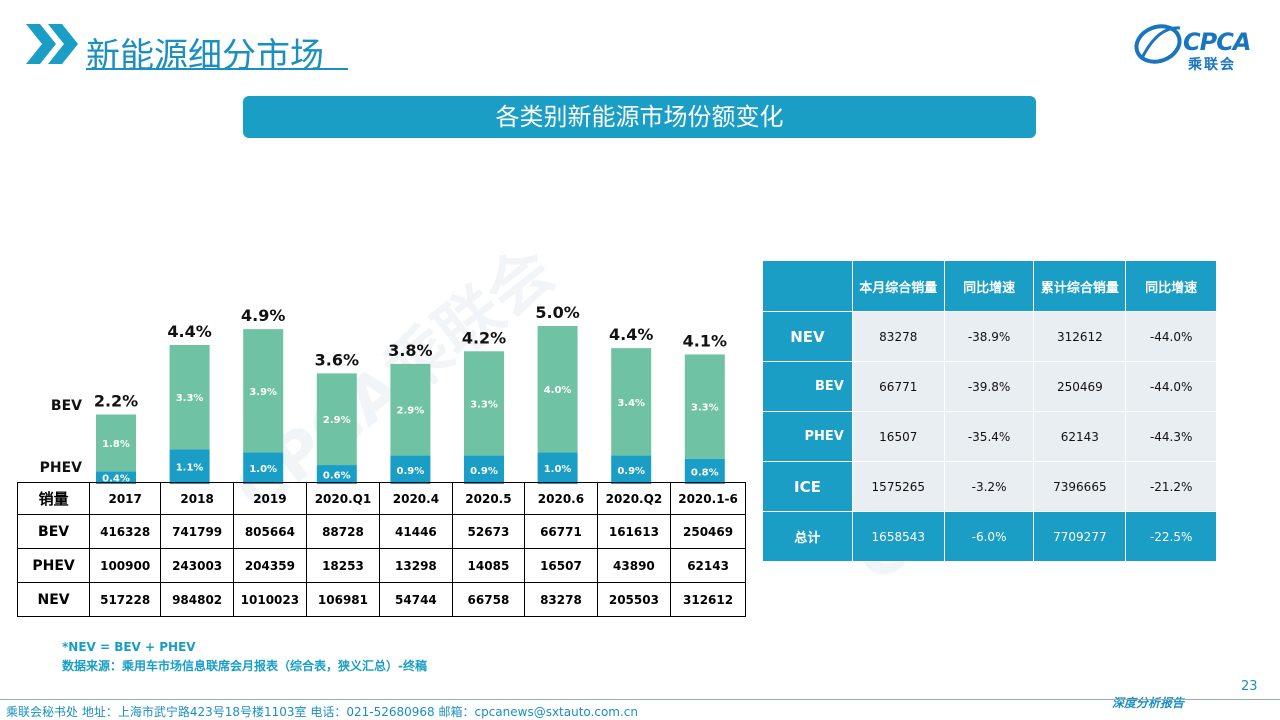  What do you see at coordinates (561, 599) in the screenshot?
I see `sales-table-cell: 83278` at bounding box center [561, 599].